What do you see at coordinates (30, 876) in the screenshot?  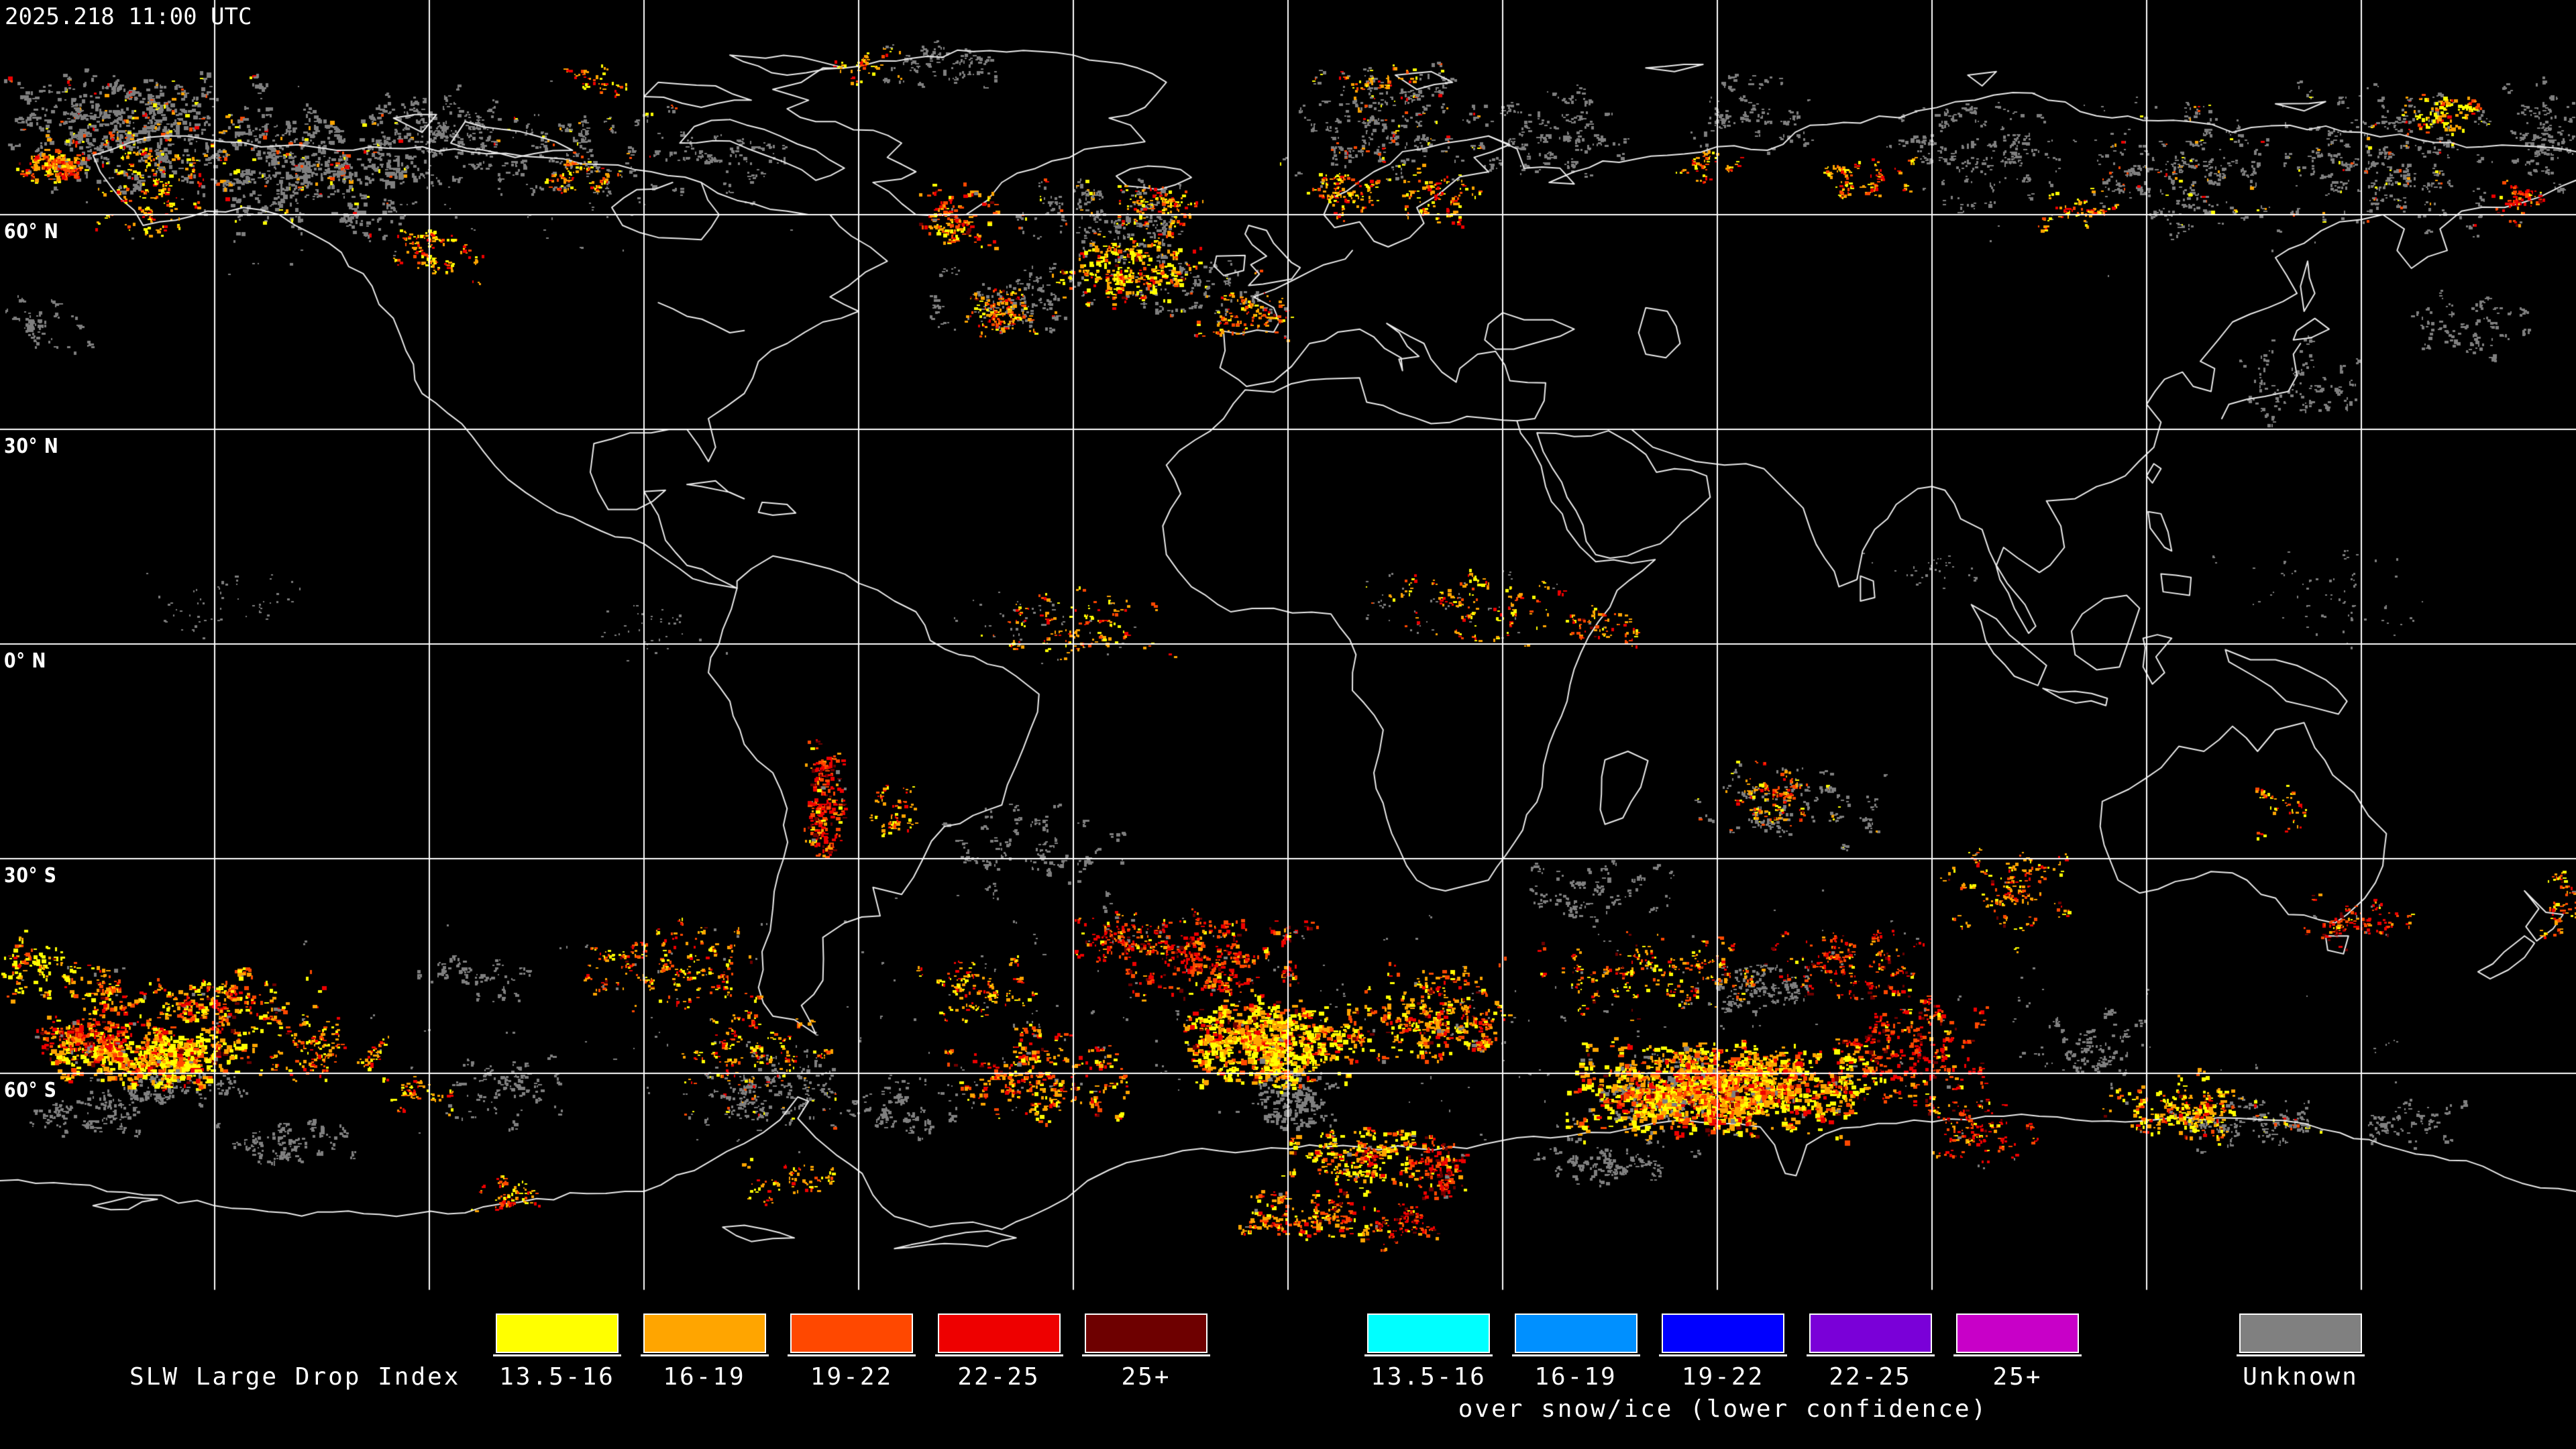 I see `latitude-label-3: 30° S` at bounding box center [30, 876].